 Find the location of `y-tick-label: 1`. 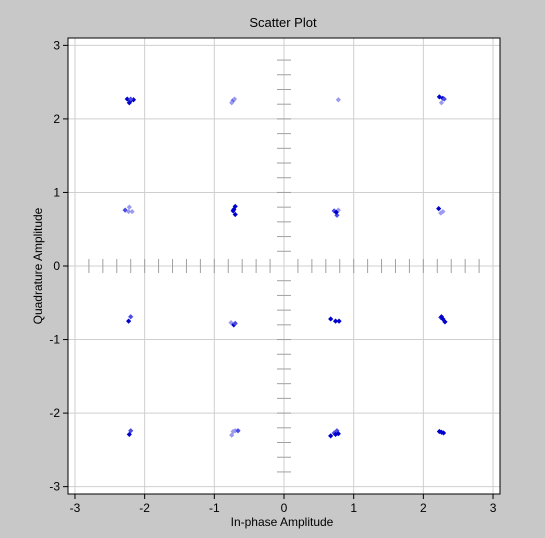

y-tick-label: 1 is located at coordinates (56, 192).